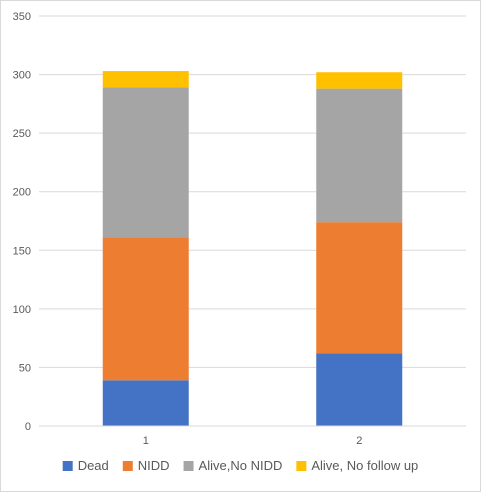 The width and height of the screenshot is (481, 492). What do you see at coordinates (188, 466) in the screenshot?
I see `legend-swatch-alive-no-nidd` at bounding box center [188, 466].